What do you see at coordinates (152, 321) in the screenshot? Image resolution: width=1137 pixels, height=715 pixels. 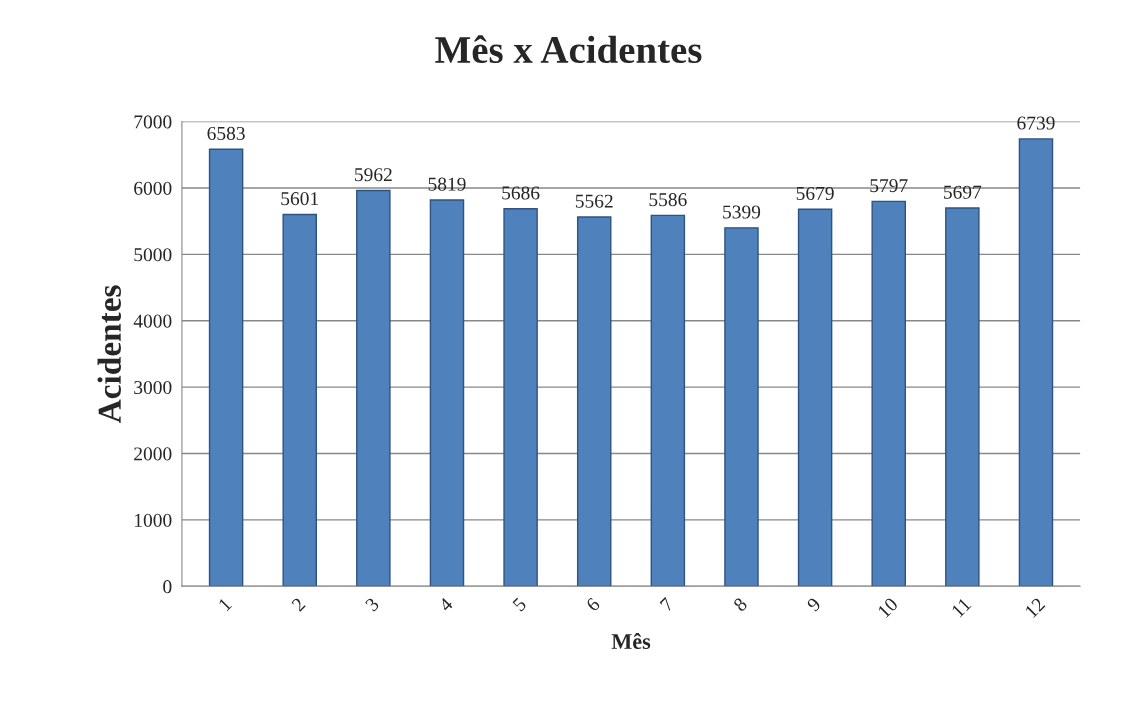 I see `y-tick-label: 4000` at bounding box center [152, 321].